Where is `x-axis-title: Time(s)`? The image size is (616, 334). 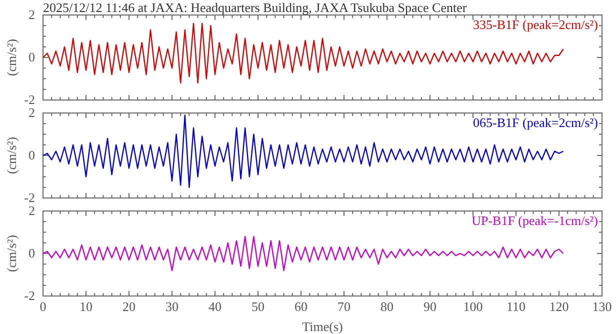
x-axis-title: Time(s) is located at coordinates (322, 326).